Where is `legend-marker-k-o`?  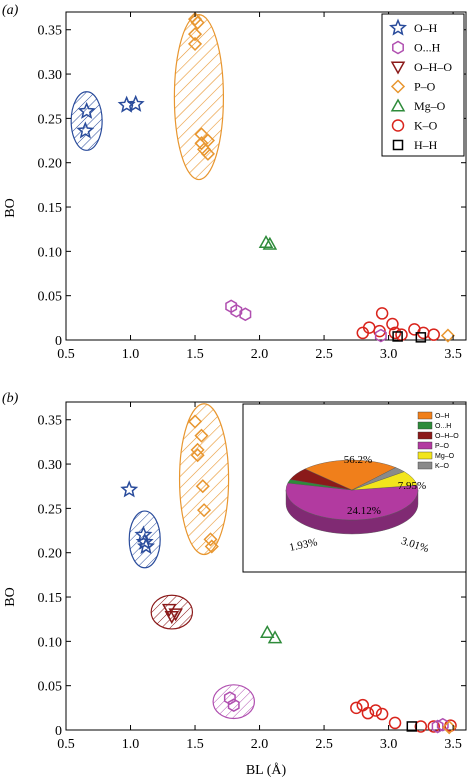 legend-marker-k-o is located at coordinates (398, 125).